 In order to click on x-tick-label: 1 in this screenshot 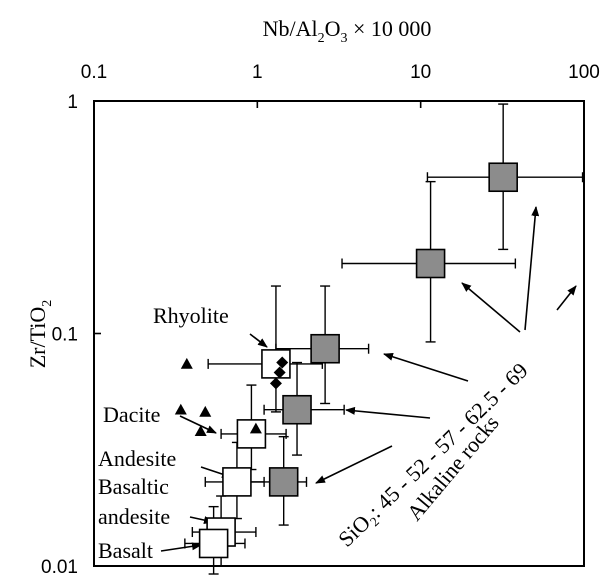, I will do `click(257, 72)`.